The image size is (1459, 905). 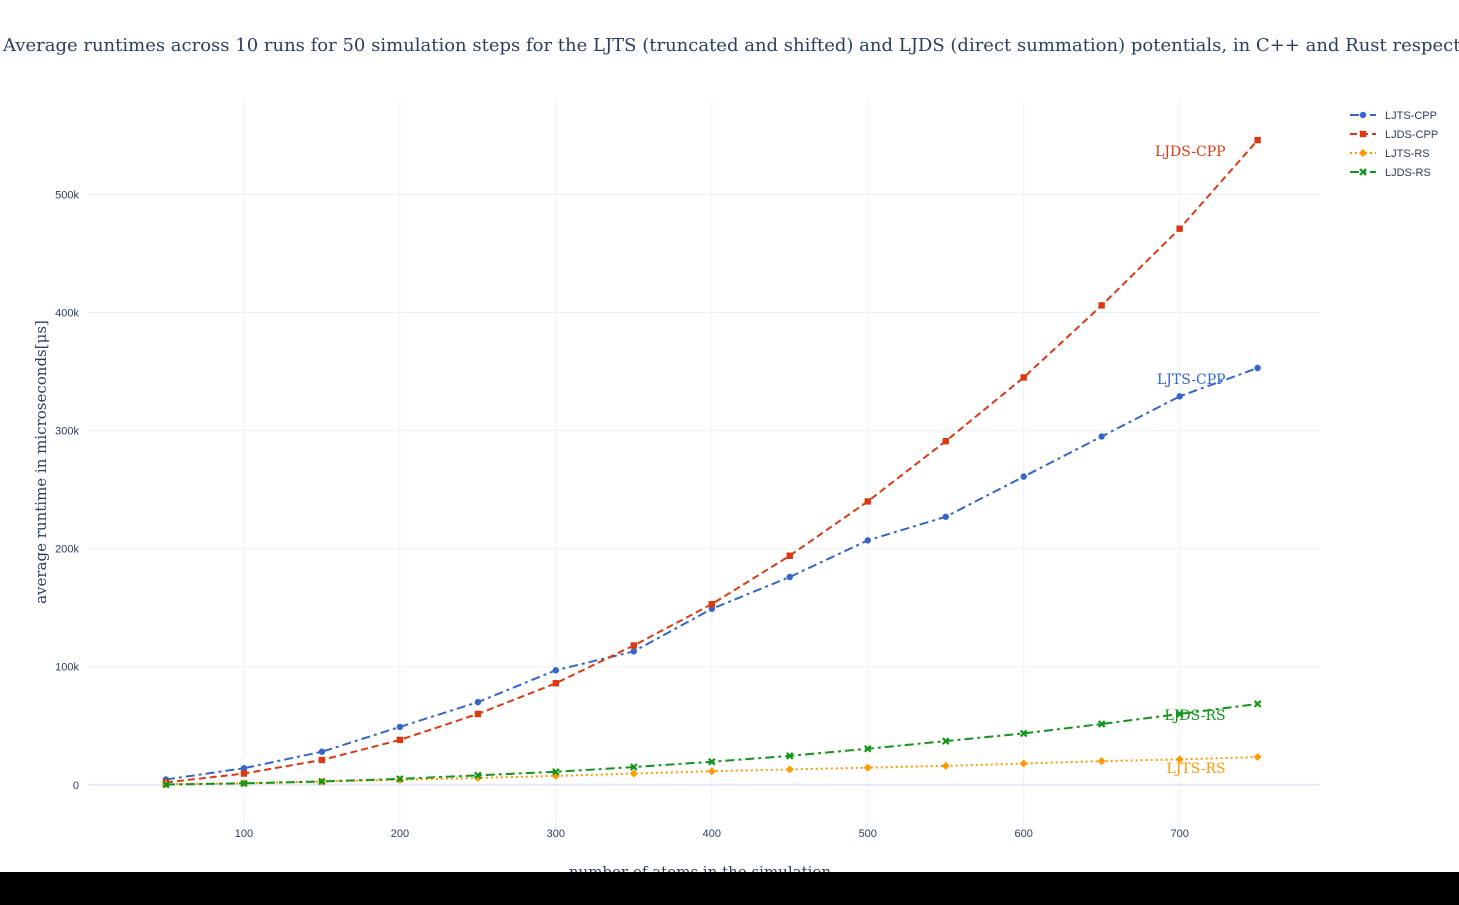 I want to click on x-tick-label: 700, so click(x=1179, y=834).